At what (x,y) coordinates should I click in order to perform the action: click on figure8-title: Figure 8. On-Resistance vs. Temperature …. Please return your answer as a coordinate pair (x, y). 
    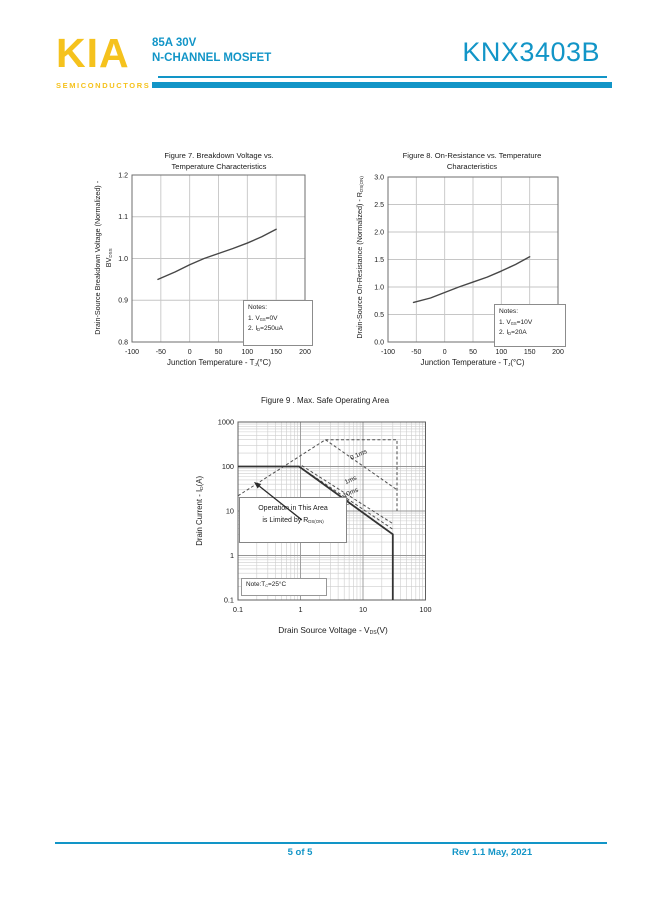
    Looking at the image, I should click on (472, 162).